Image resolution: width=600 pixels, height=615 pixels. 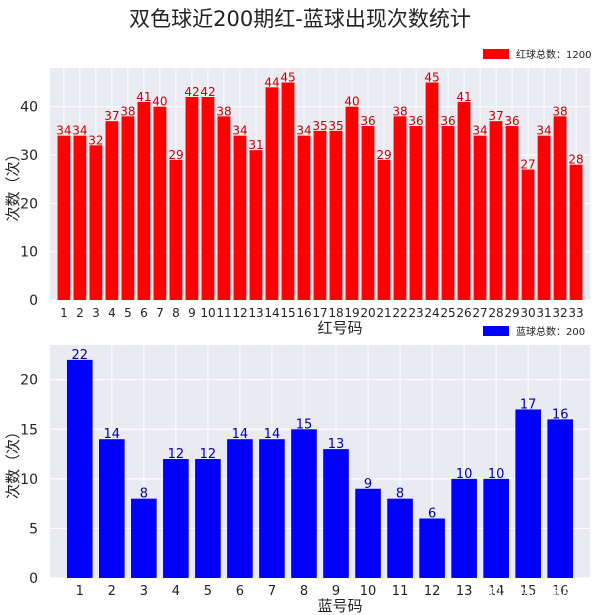 I want to click on data-label: 35, so click(x=319, y=126).